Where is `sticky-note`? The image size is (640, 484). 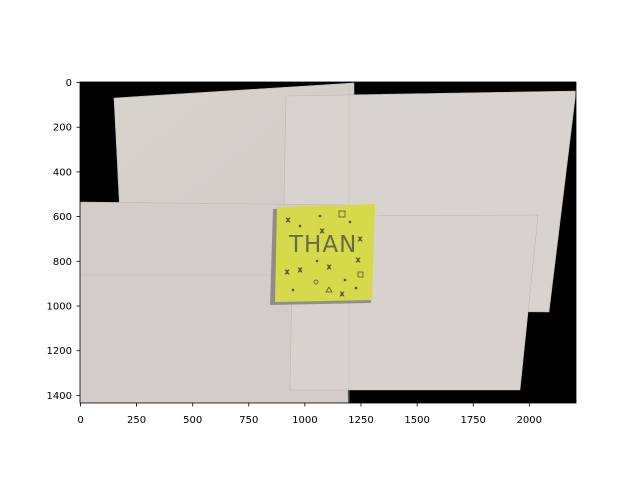 sticky-note is located at coordinates (325, 253).